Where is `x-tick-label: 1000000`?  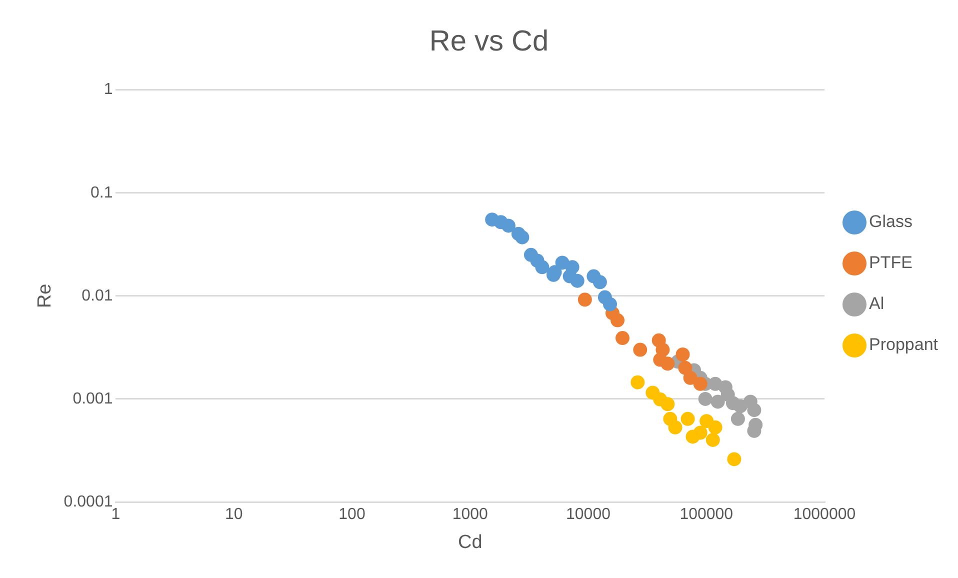
x-tick-label: 1000000 is located at coordinates (824, 515).